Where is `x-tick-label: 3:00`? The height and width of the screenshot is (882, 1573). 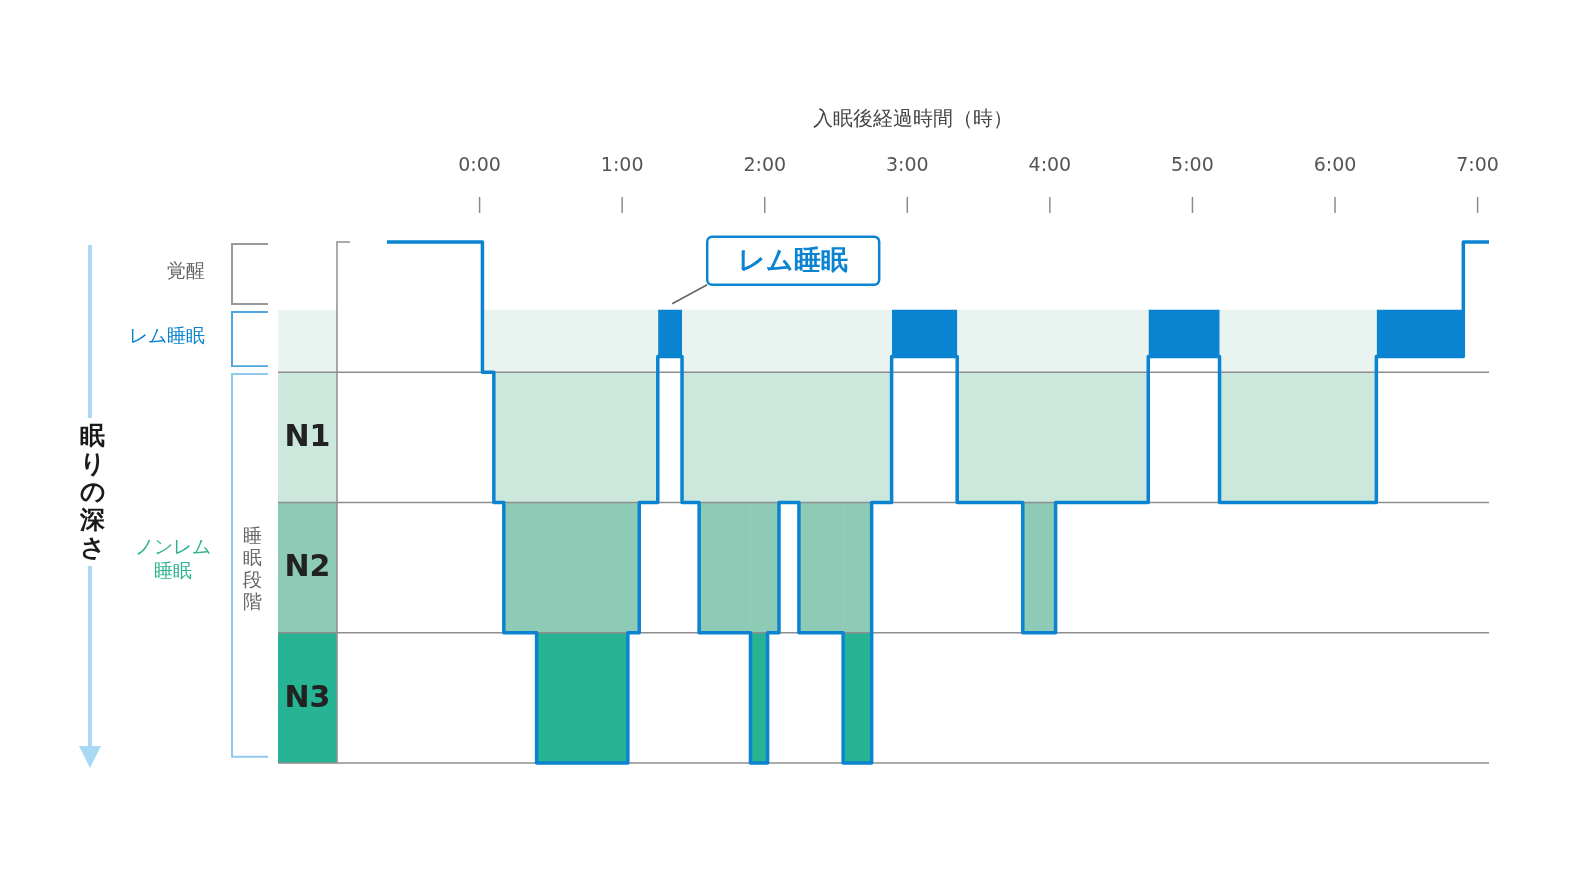 x-tick-label: 3:00 is located at coordinates (907, 163).